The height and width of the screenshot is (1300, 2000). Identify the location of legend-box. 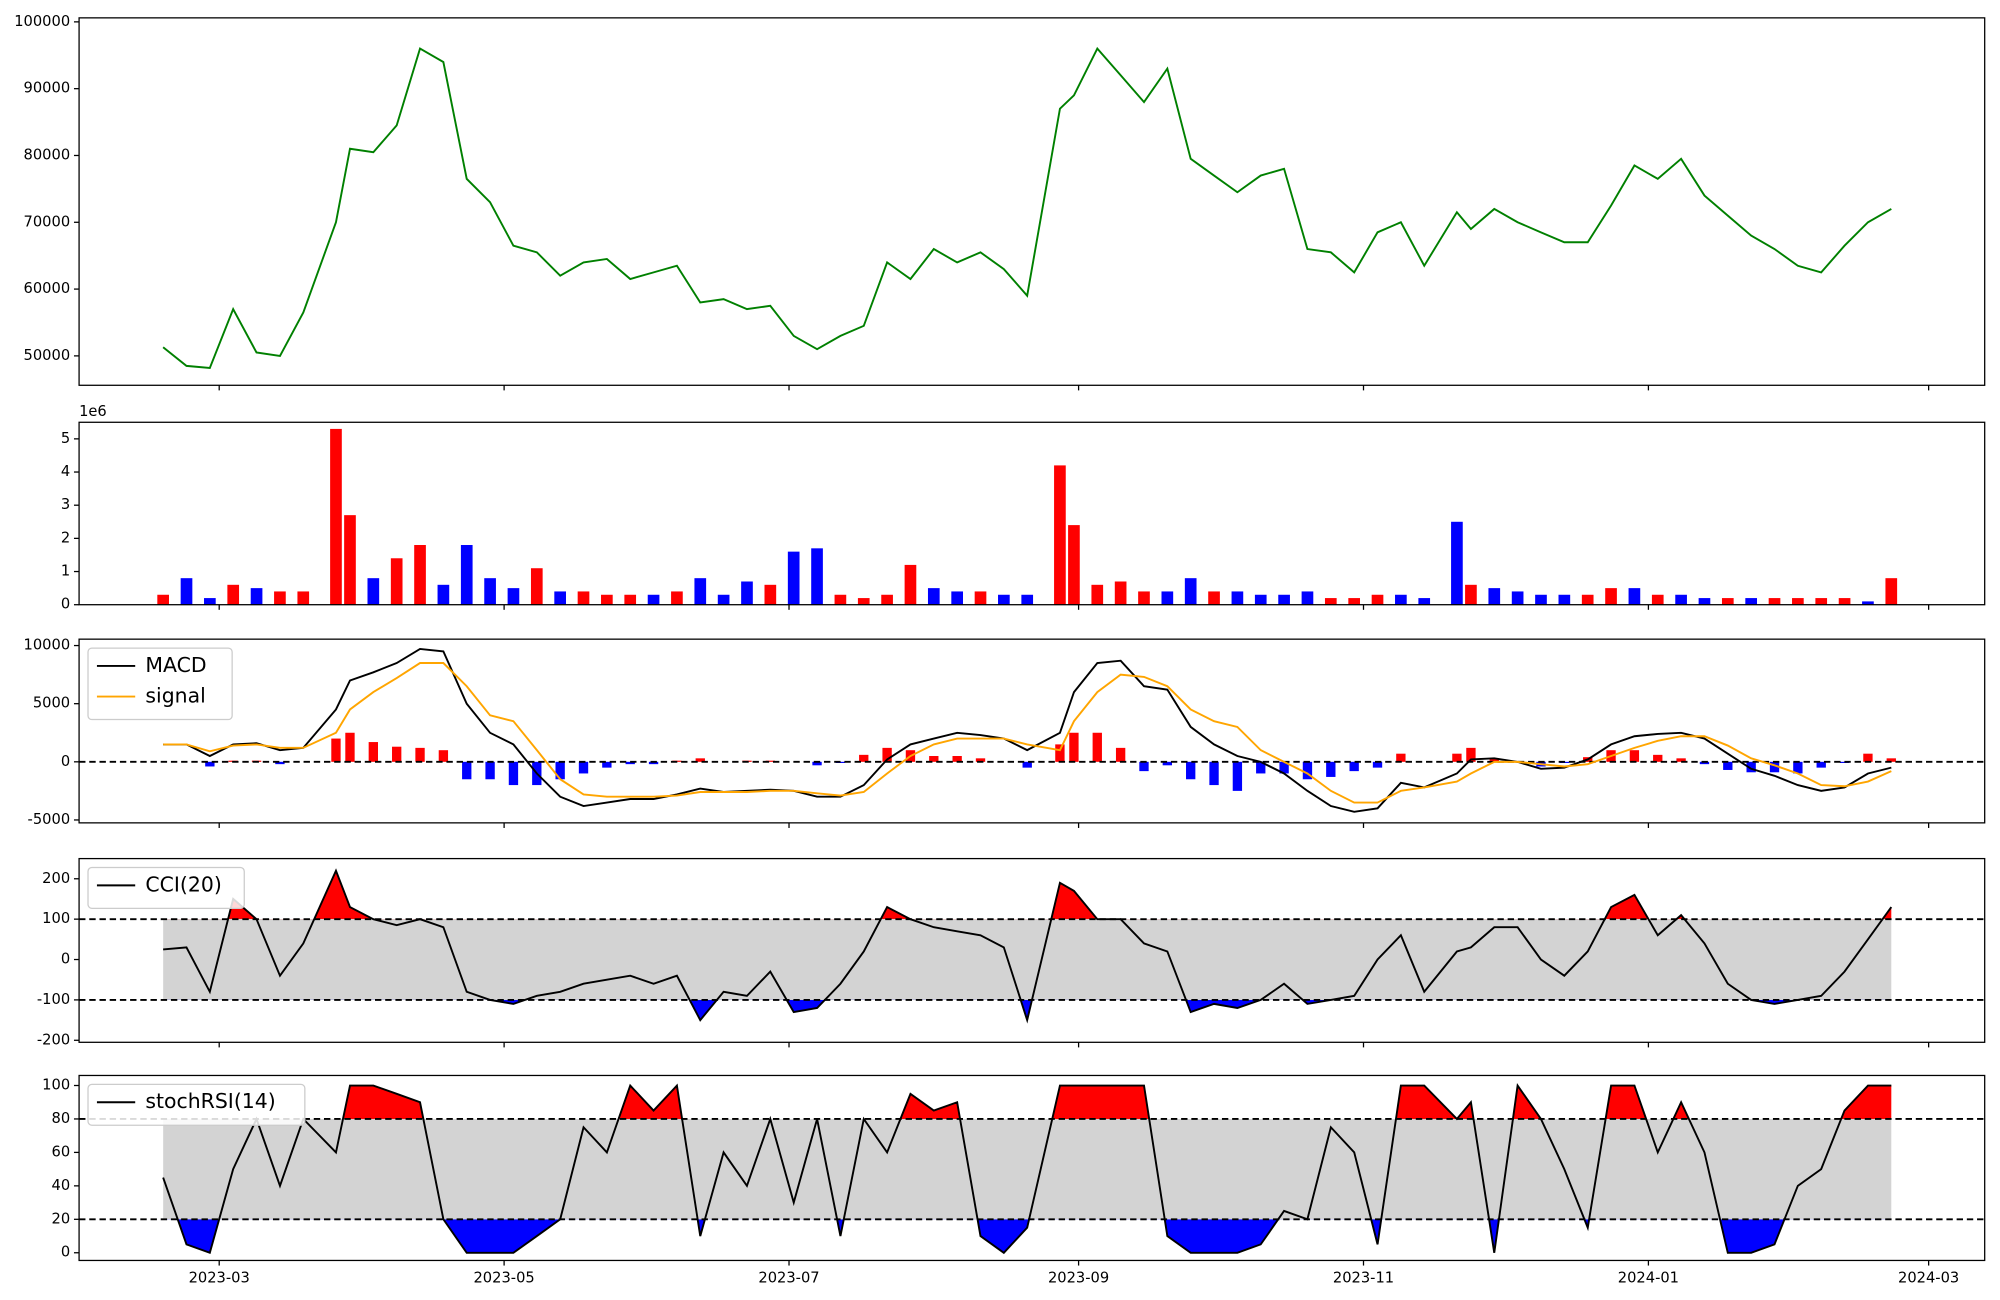
(166, 887).